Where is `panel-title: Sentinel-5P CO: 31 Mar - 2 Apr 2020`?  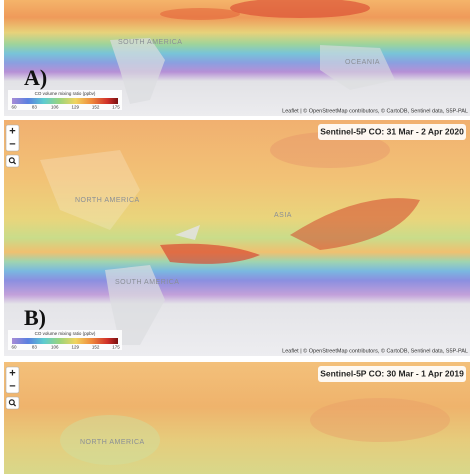
panel-title: Sentinel-5P CO: 31 Mar - 2 Apr 2020 is located at coordinates (392, 131).